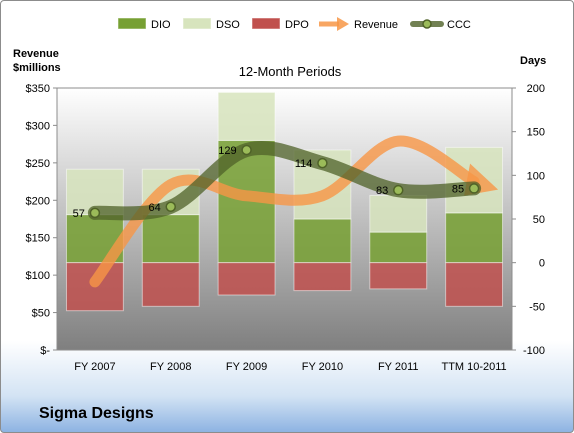 The image size is (574, 433). I want to click on right-tick-label: 50, so click(539, 220).